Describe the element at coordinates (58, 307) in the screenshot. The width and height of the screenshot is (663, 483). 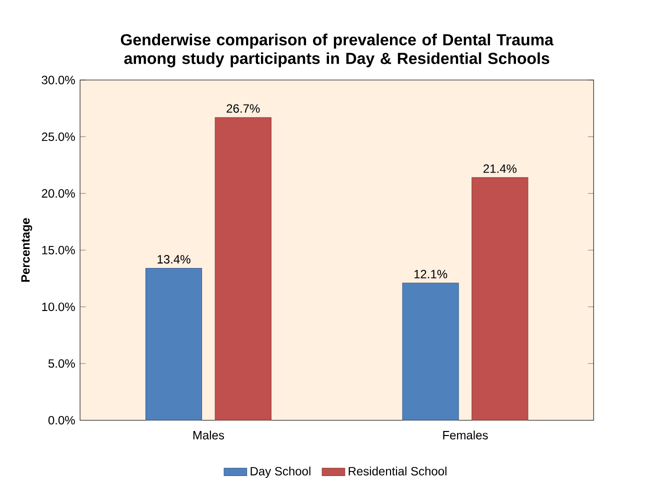
I see `y-tick-label: 10.0%` at that location.